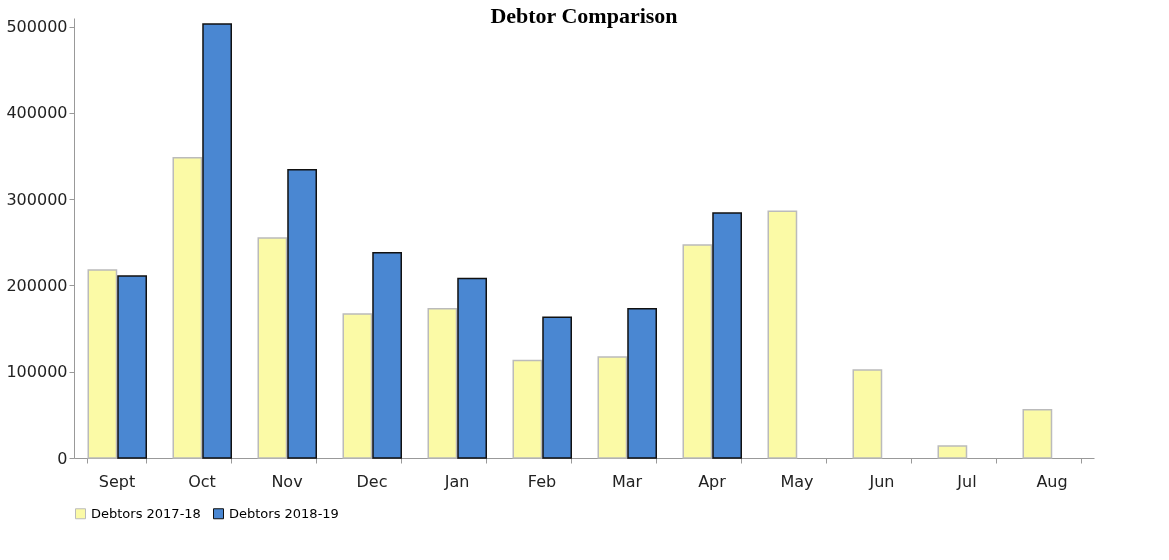 This screenshot has width=1169, height=560. I want to click on x-tick-label: Aug, so click(1052, 481).